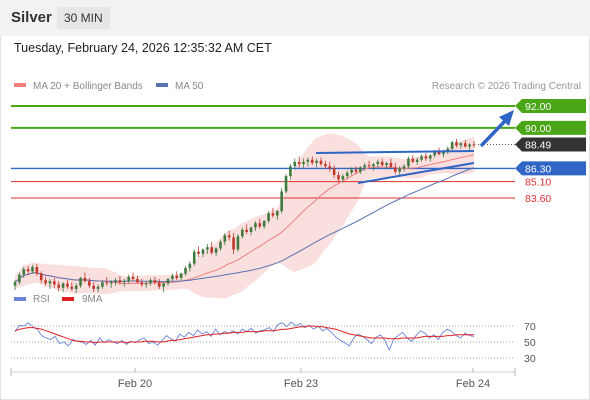  Describe the element at coordinates (493, 133) in the screenshot. I see `projection-arrow-shaft` at that location.